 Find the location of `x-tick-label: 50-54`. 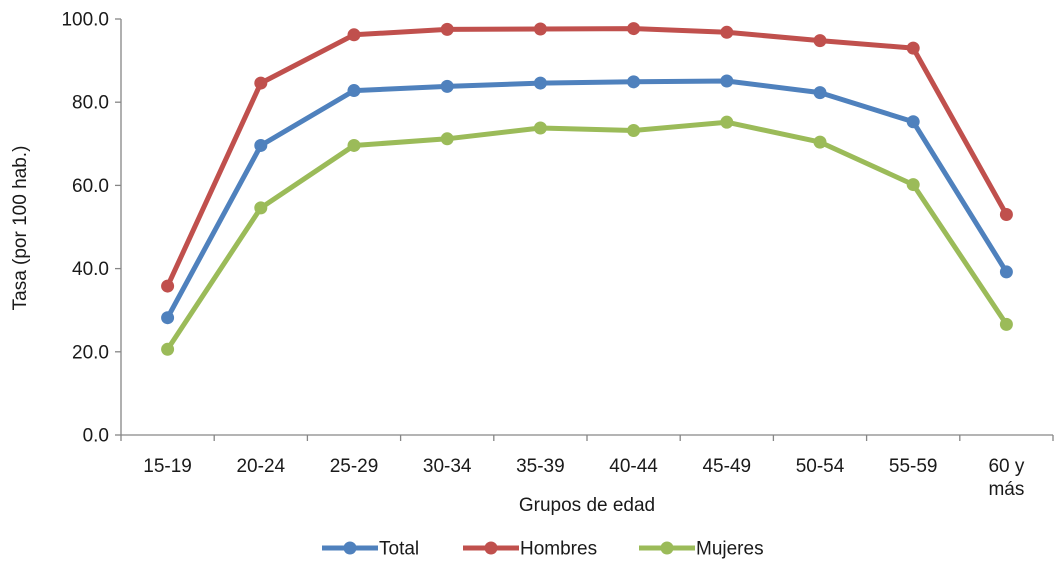

x-tick-label: 50-54 is located at coordinates (820, 466).